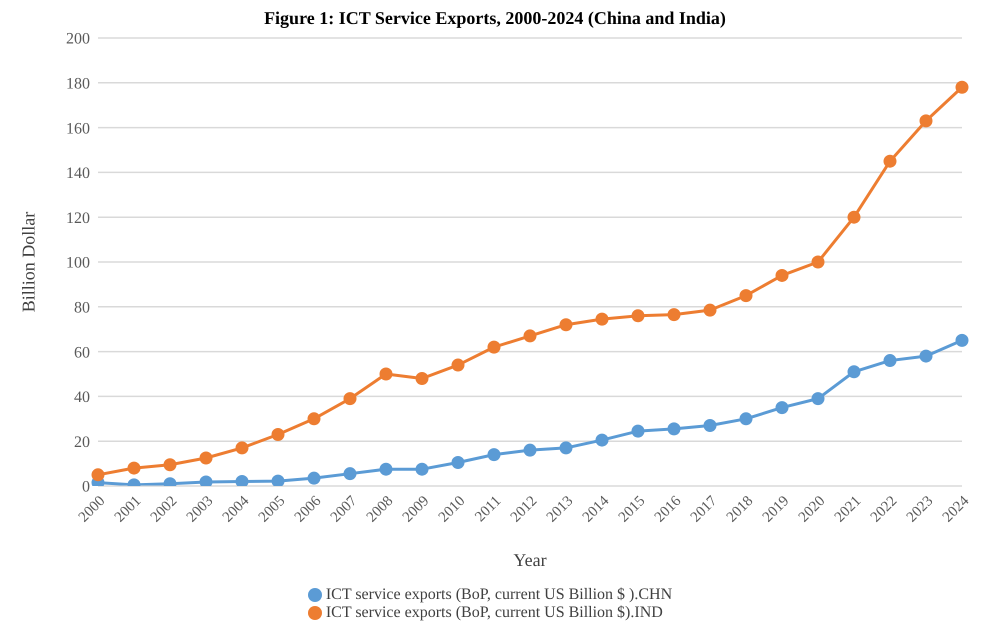 The image size is (990, 641). Describe the element at coordinates (82, 397) in the screenshot. I see `y-tick-label: 40` at that location.